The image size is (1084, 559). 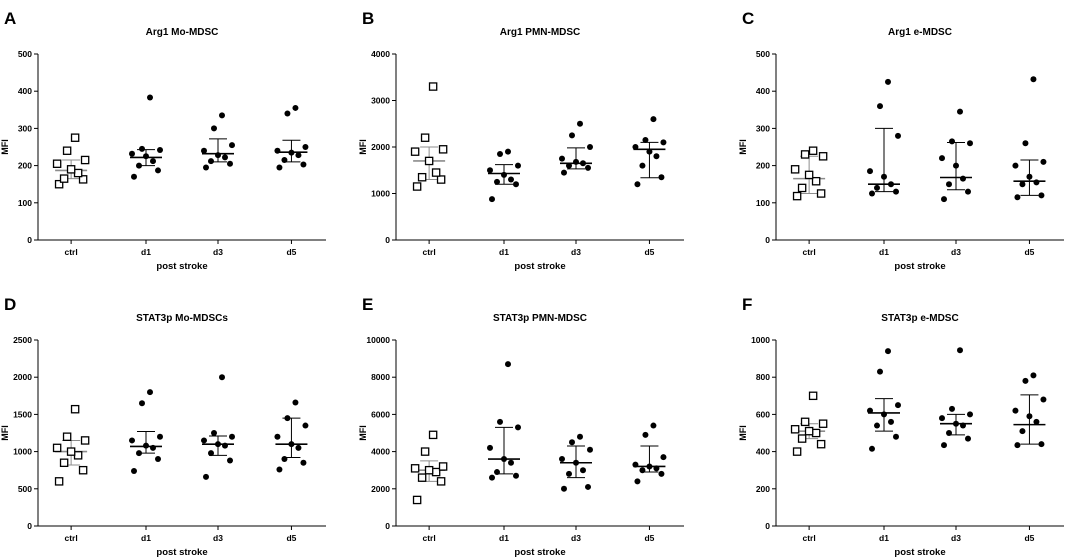 I want to click on y-tick-label: 1500, so click(x=22, y=414).